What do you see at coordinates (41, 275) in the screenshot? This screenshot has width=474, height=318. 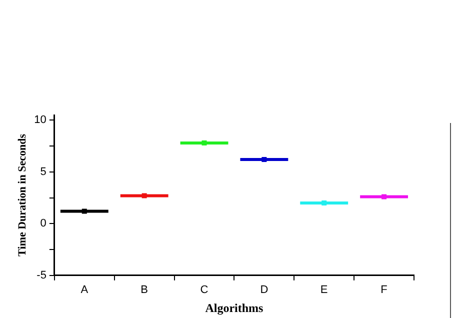 I see `y-tick-label: -5` at bounding box center [41, 275].